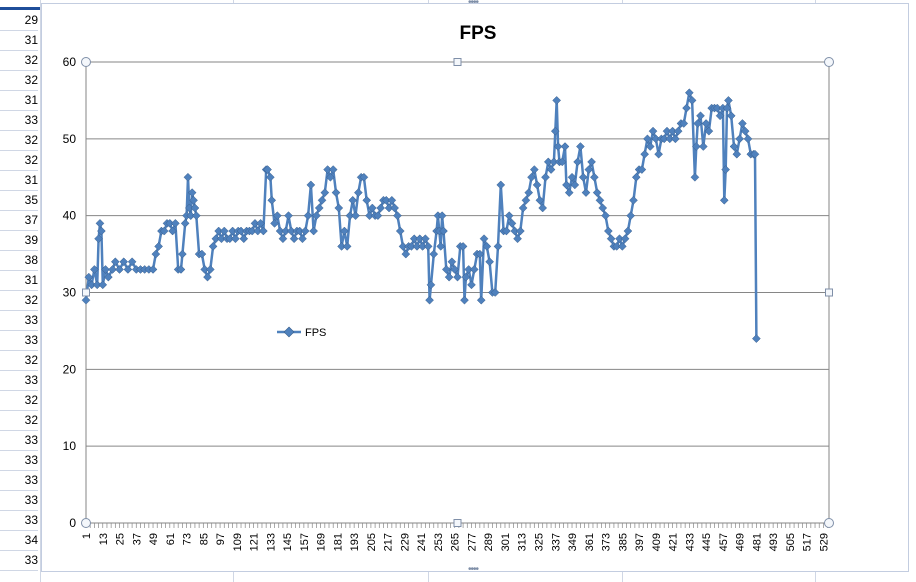 The height and width of the screenshot is (582, 916). Describe the element at coordinates (70, 62) in the screenshot. I see `y-tick-label: 60` at that location.